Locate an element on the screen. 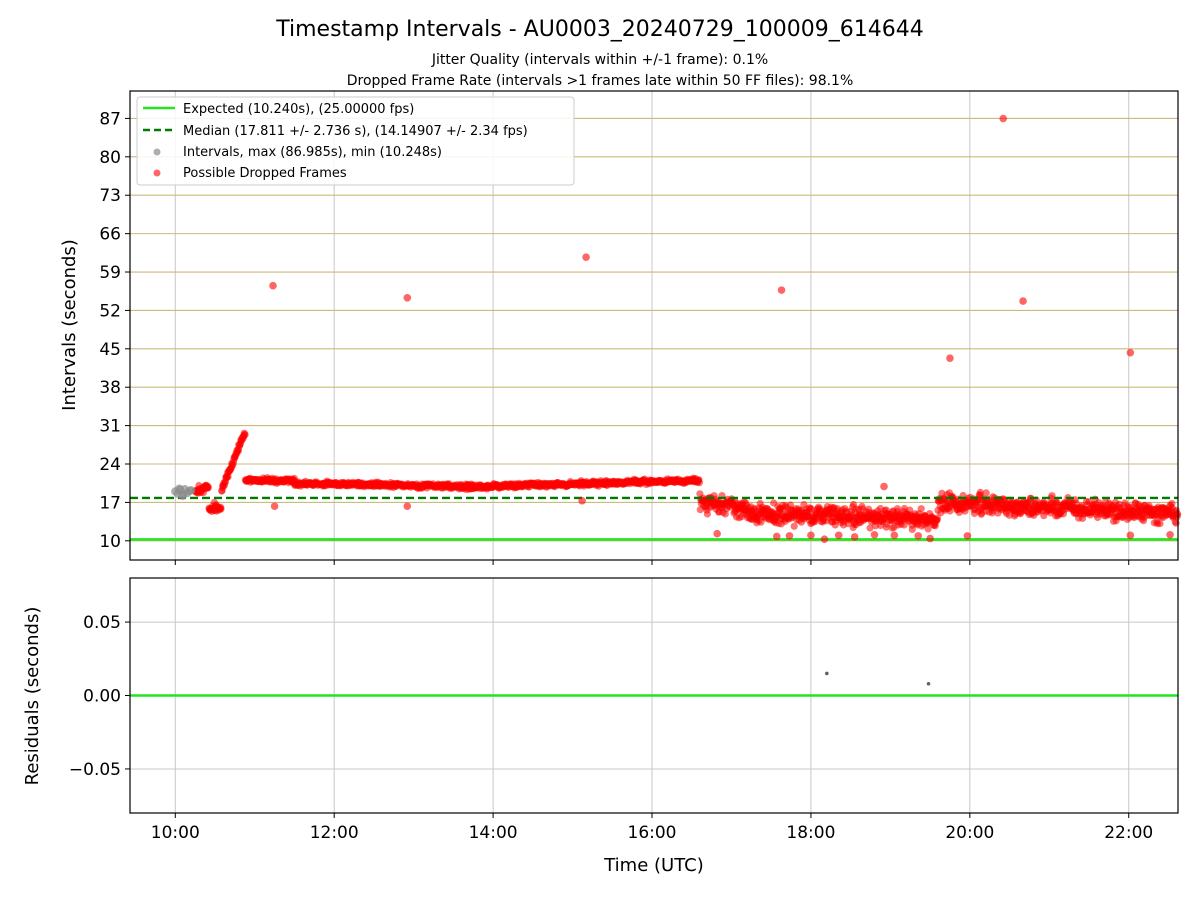 The image size is (1200, 900). intervals-y-tick-label-6: 52 is located at coordinates (110, 311).